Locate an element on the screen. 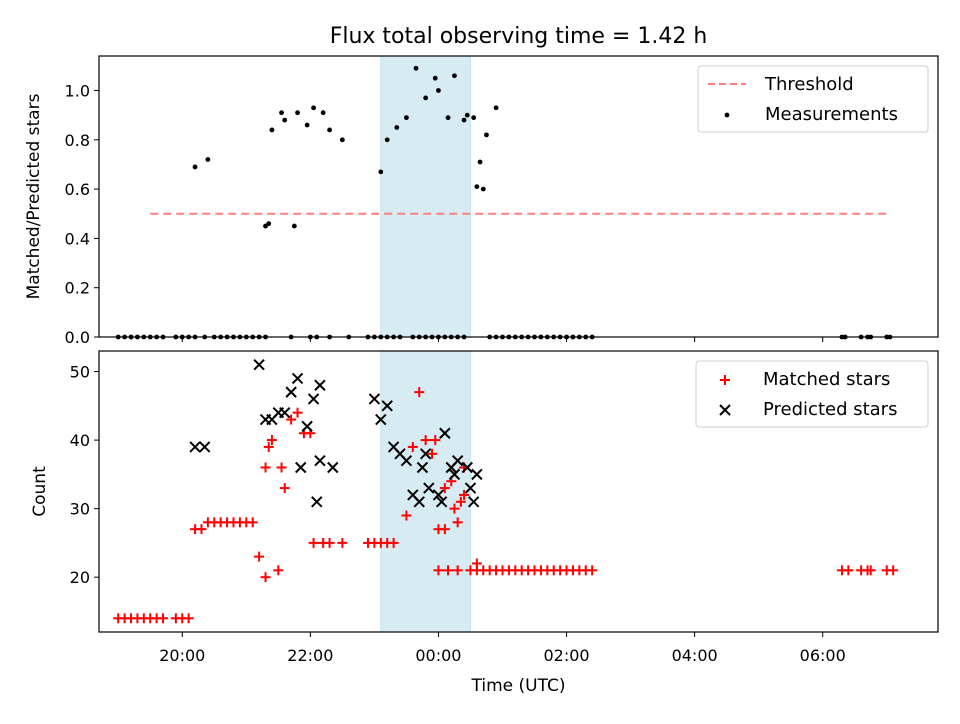 Image resolution: width=960 pixels, height=724 pixels. top-observing-window is located at coordinates (425, 196).